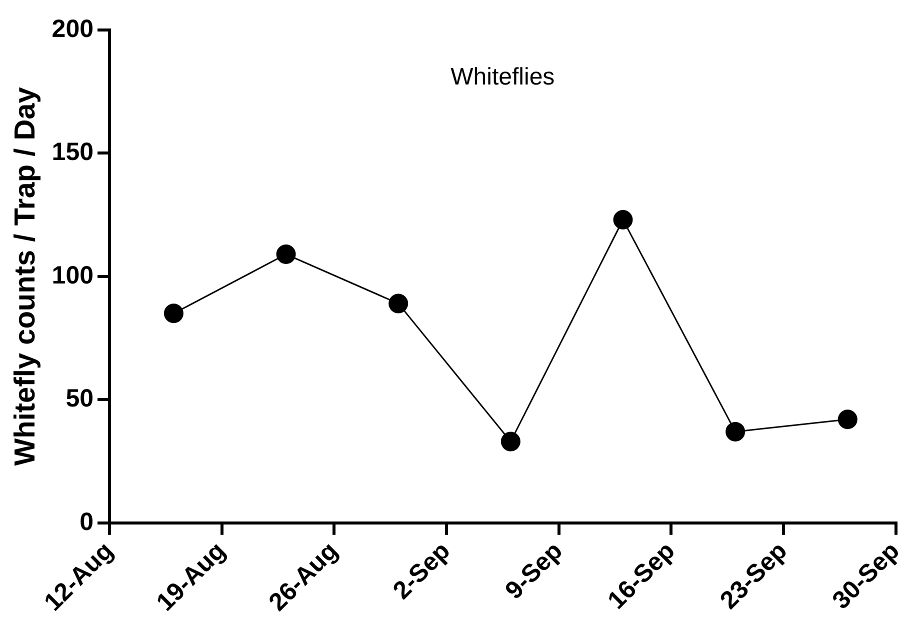 Image resolution: width=919 pixels, height=625 pixels. What do you see at coordinates (87, 522) in the screenshot?
I see `y-tick-label: 0` at bounding box center [87, 522].